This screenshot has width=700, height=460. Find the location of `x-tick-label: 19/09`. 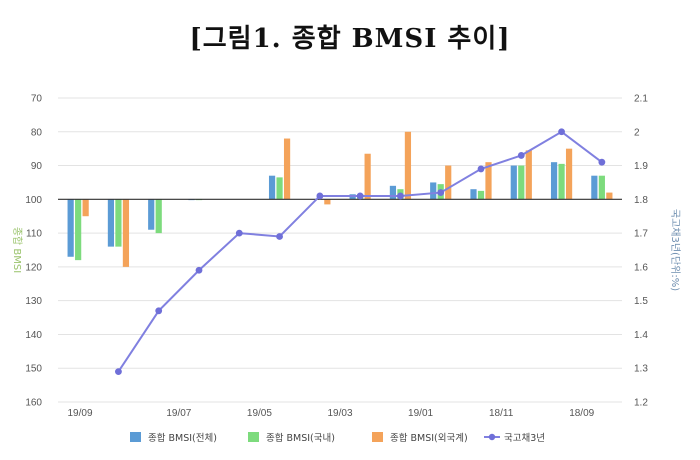

x-tick-label: 19/09 is located at coordinates (79, 413).